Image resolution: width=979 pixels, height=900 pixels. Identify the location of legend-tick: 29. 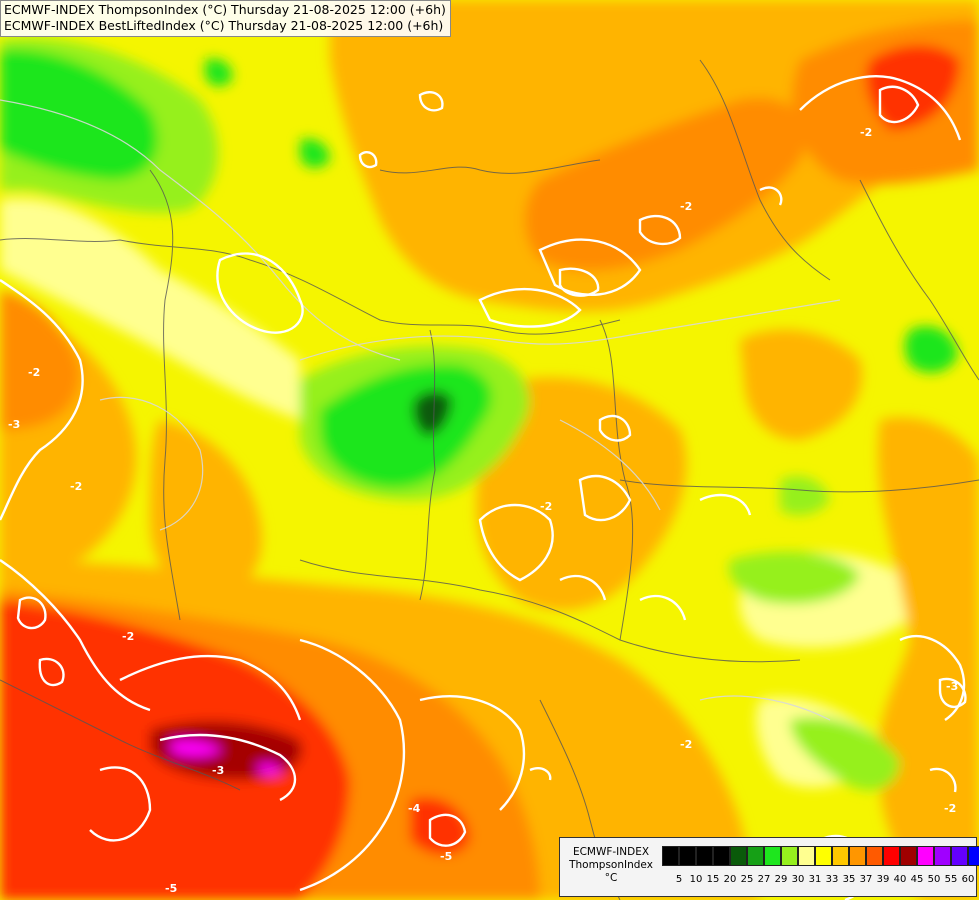
(781, 879).